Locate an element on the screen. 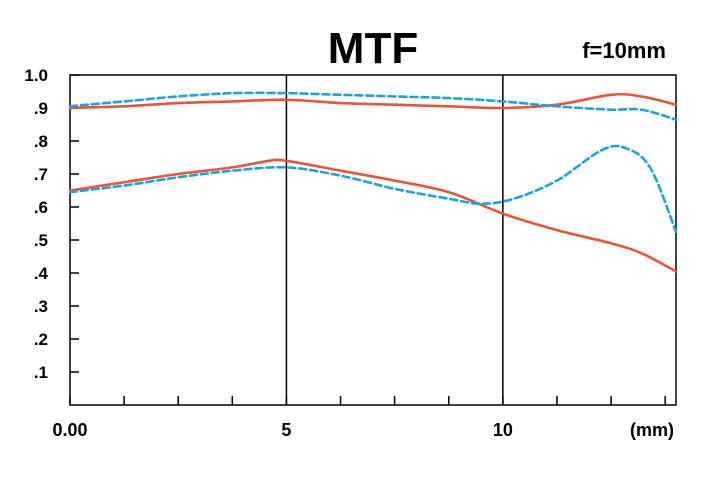 The image size is (720, 480). y-tick-label: .4 is located at coordinates (41, 273).